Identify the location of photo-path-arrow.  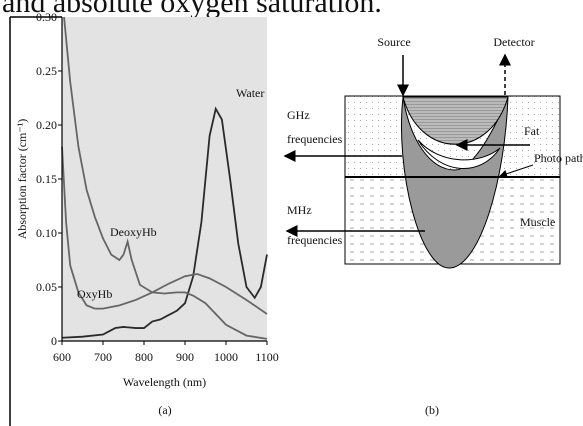
(516, 171).